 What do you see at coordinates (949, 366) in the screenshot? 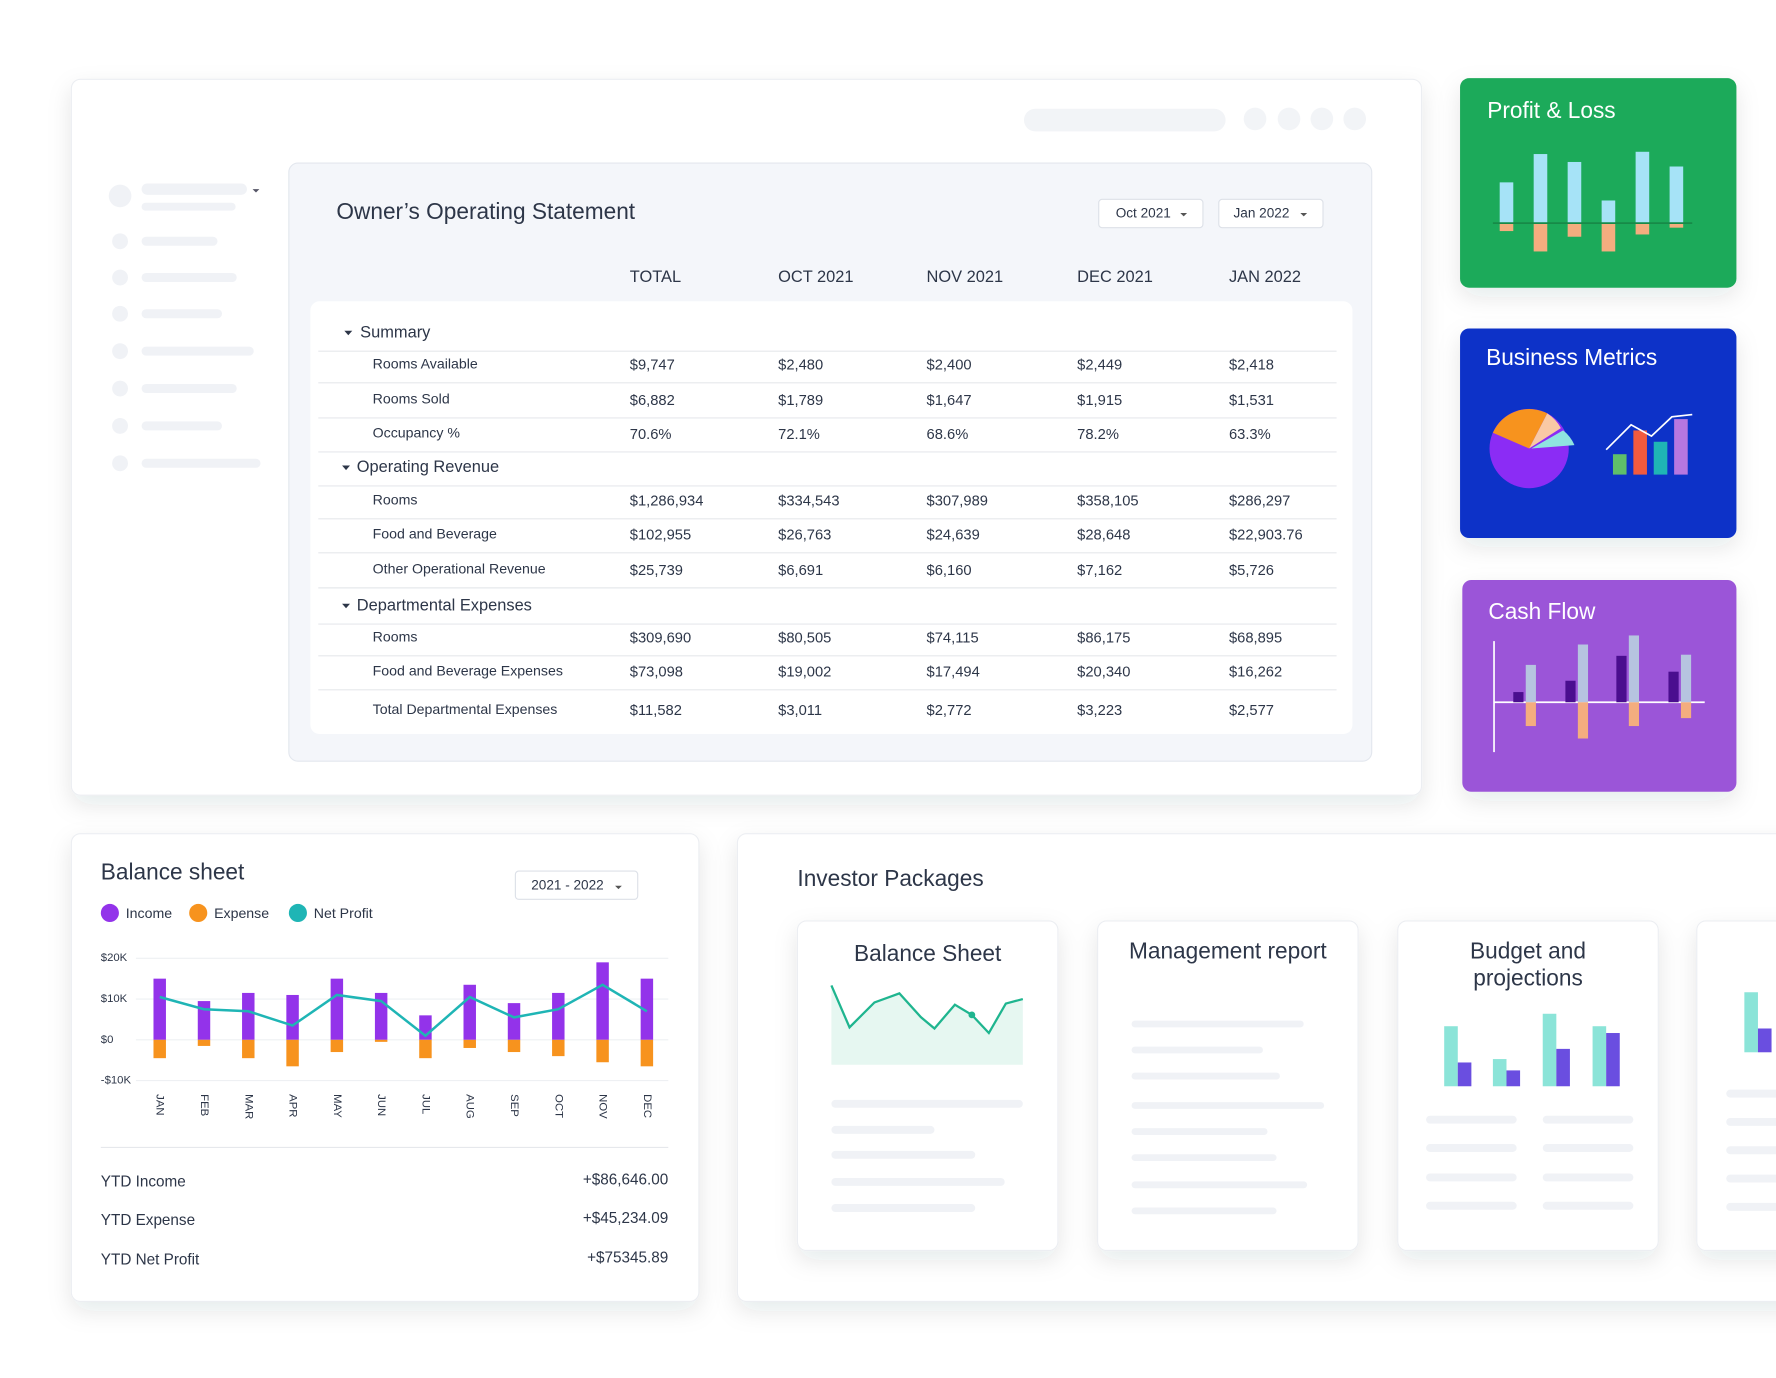
I see `cell: $2,400` at bounding box center [949, 366].